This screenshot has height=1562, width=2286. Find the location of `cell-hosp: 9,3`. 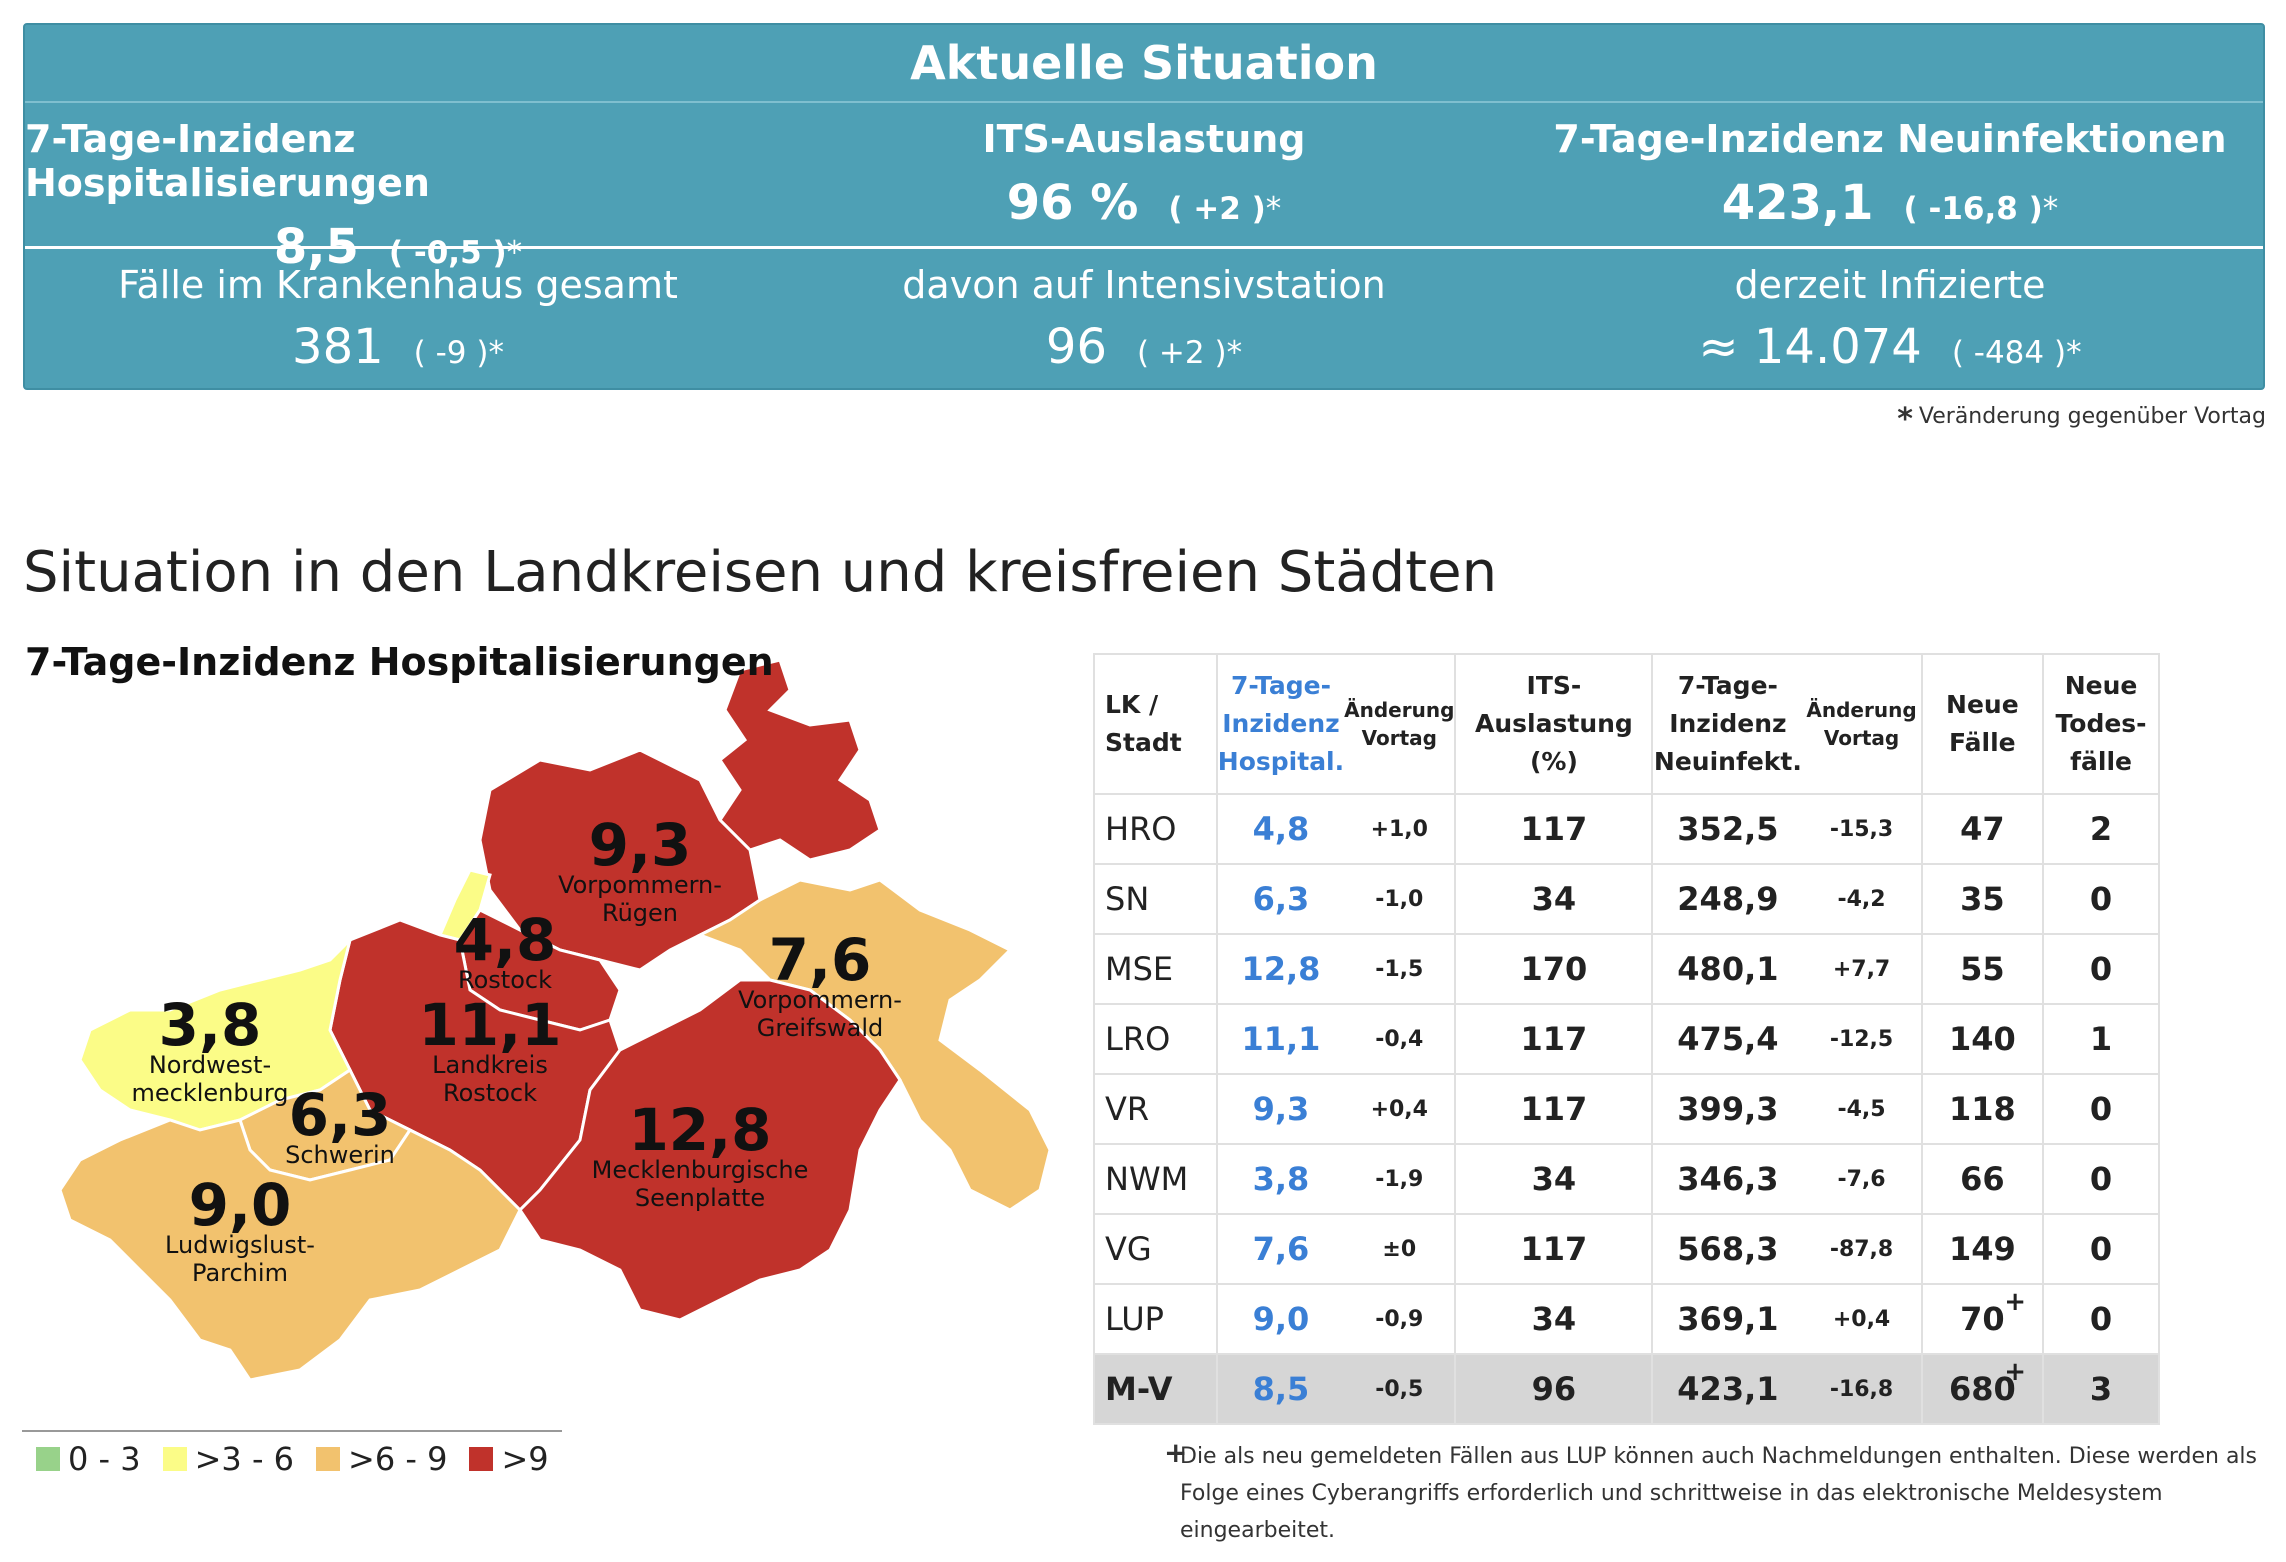

cell-hosp: 9,3 is located at coordinates (1280, 1109).